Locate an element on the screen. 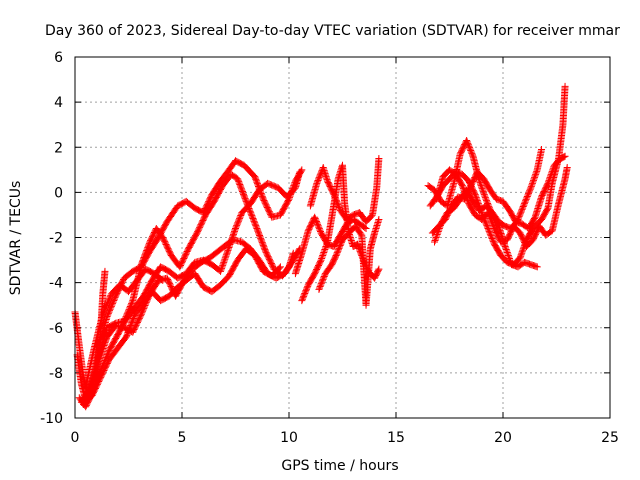 The height and width of the screenshot is (480, 640). y-tick-label: -4 is located at coordinates (56, 284).